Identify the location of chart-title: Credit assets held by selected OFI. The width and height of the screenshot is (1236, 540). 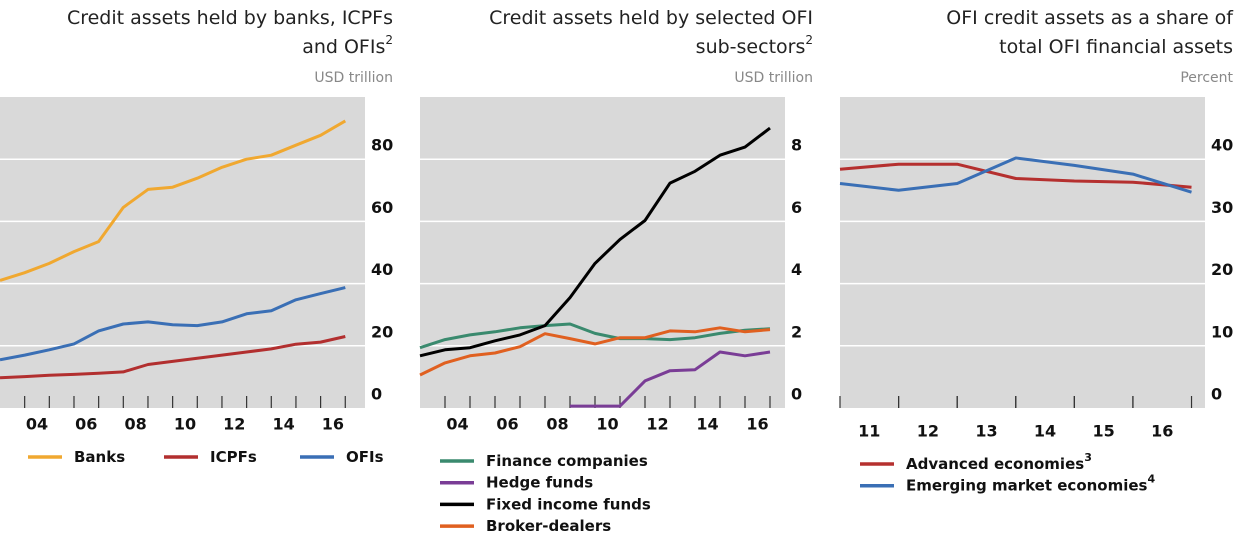
(651, 18).